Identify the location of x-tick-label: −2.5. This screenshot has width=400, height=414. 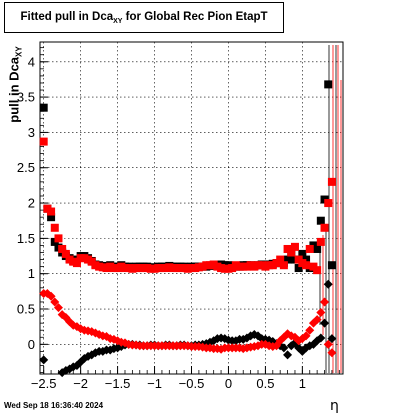
(44, 383).